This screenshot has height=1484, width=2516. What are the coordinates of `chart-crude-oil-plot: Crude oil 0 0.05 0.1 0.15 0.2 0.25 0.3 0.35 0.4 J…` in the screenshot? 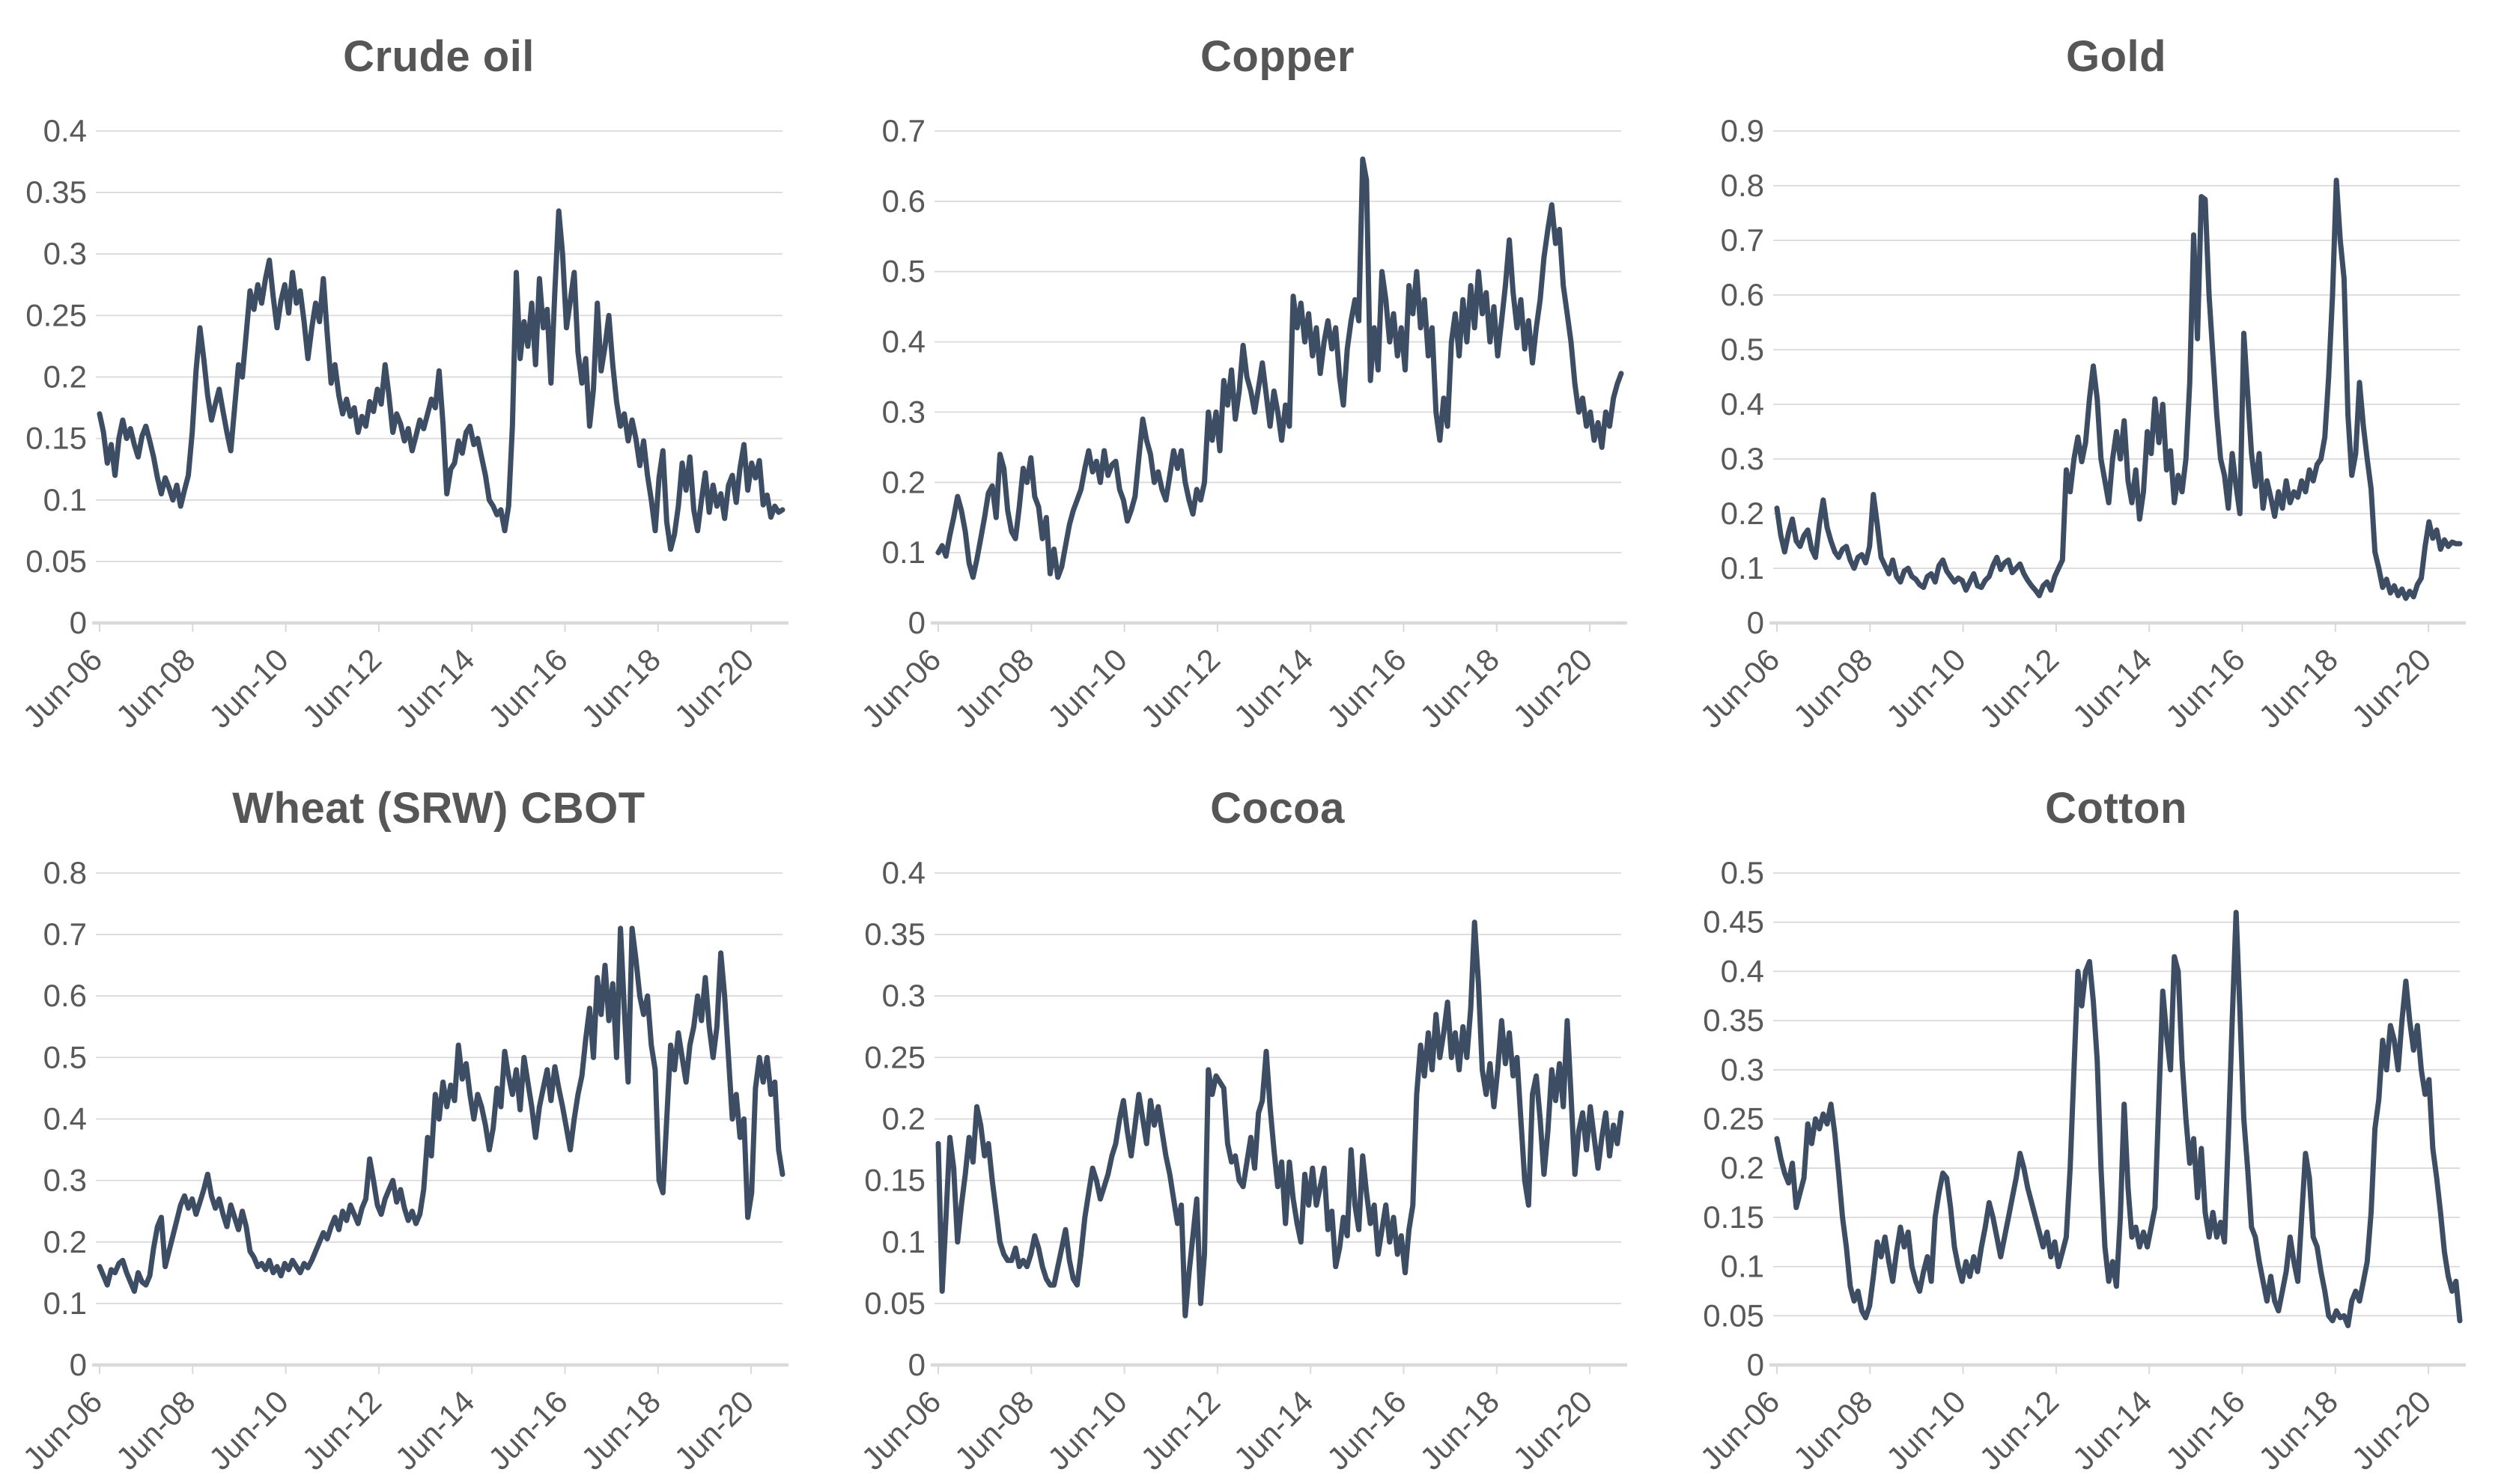 It's located at (402, 383).